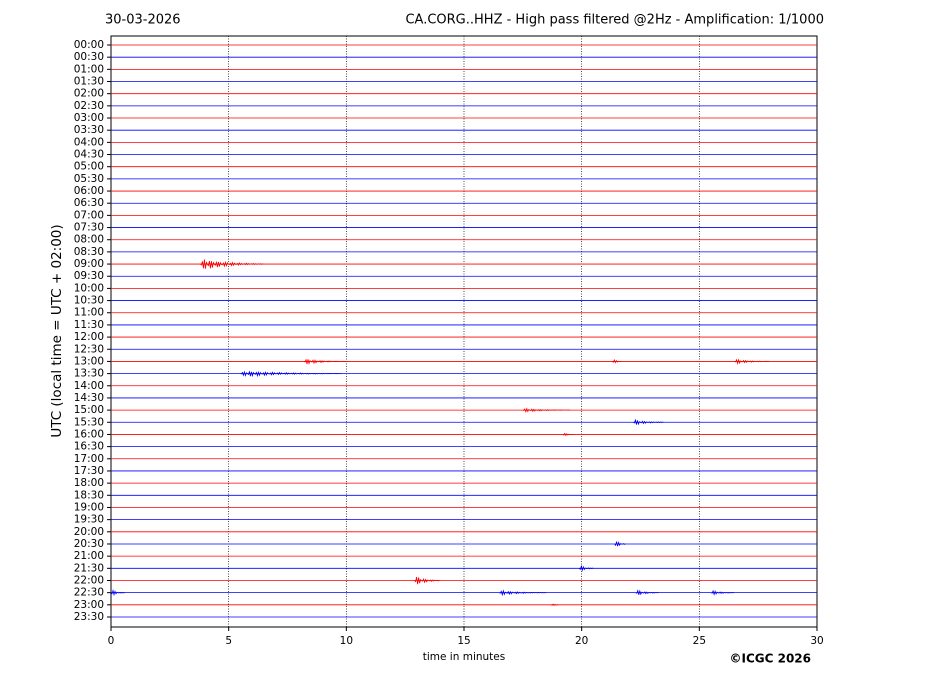 Image resolution: width=927 pixels, height=696 pixels. Describe the element at coordinates (143, 20) in the screenshot. I see `chart-date: 30-03-2026` at that location.